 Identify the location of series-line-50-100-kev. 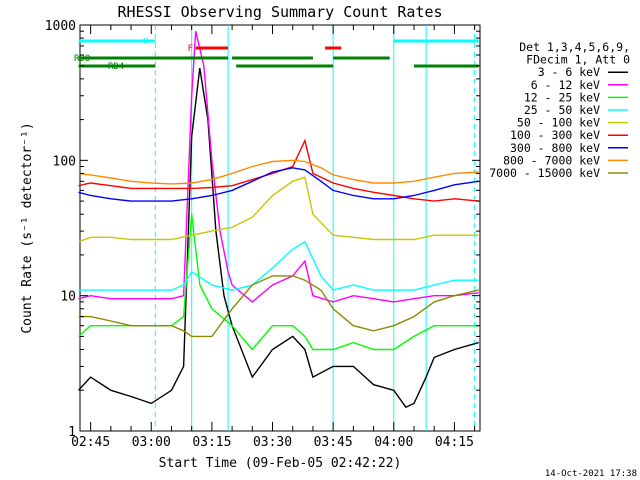
(278, 209).